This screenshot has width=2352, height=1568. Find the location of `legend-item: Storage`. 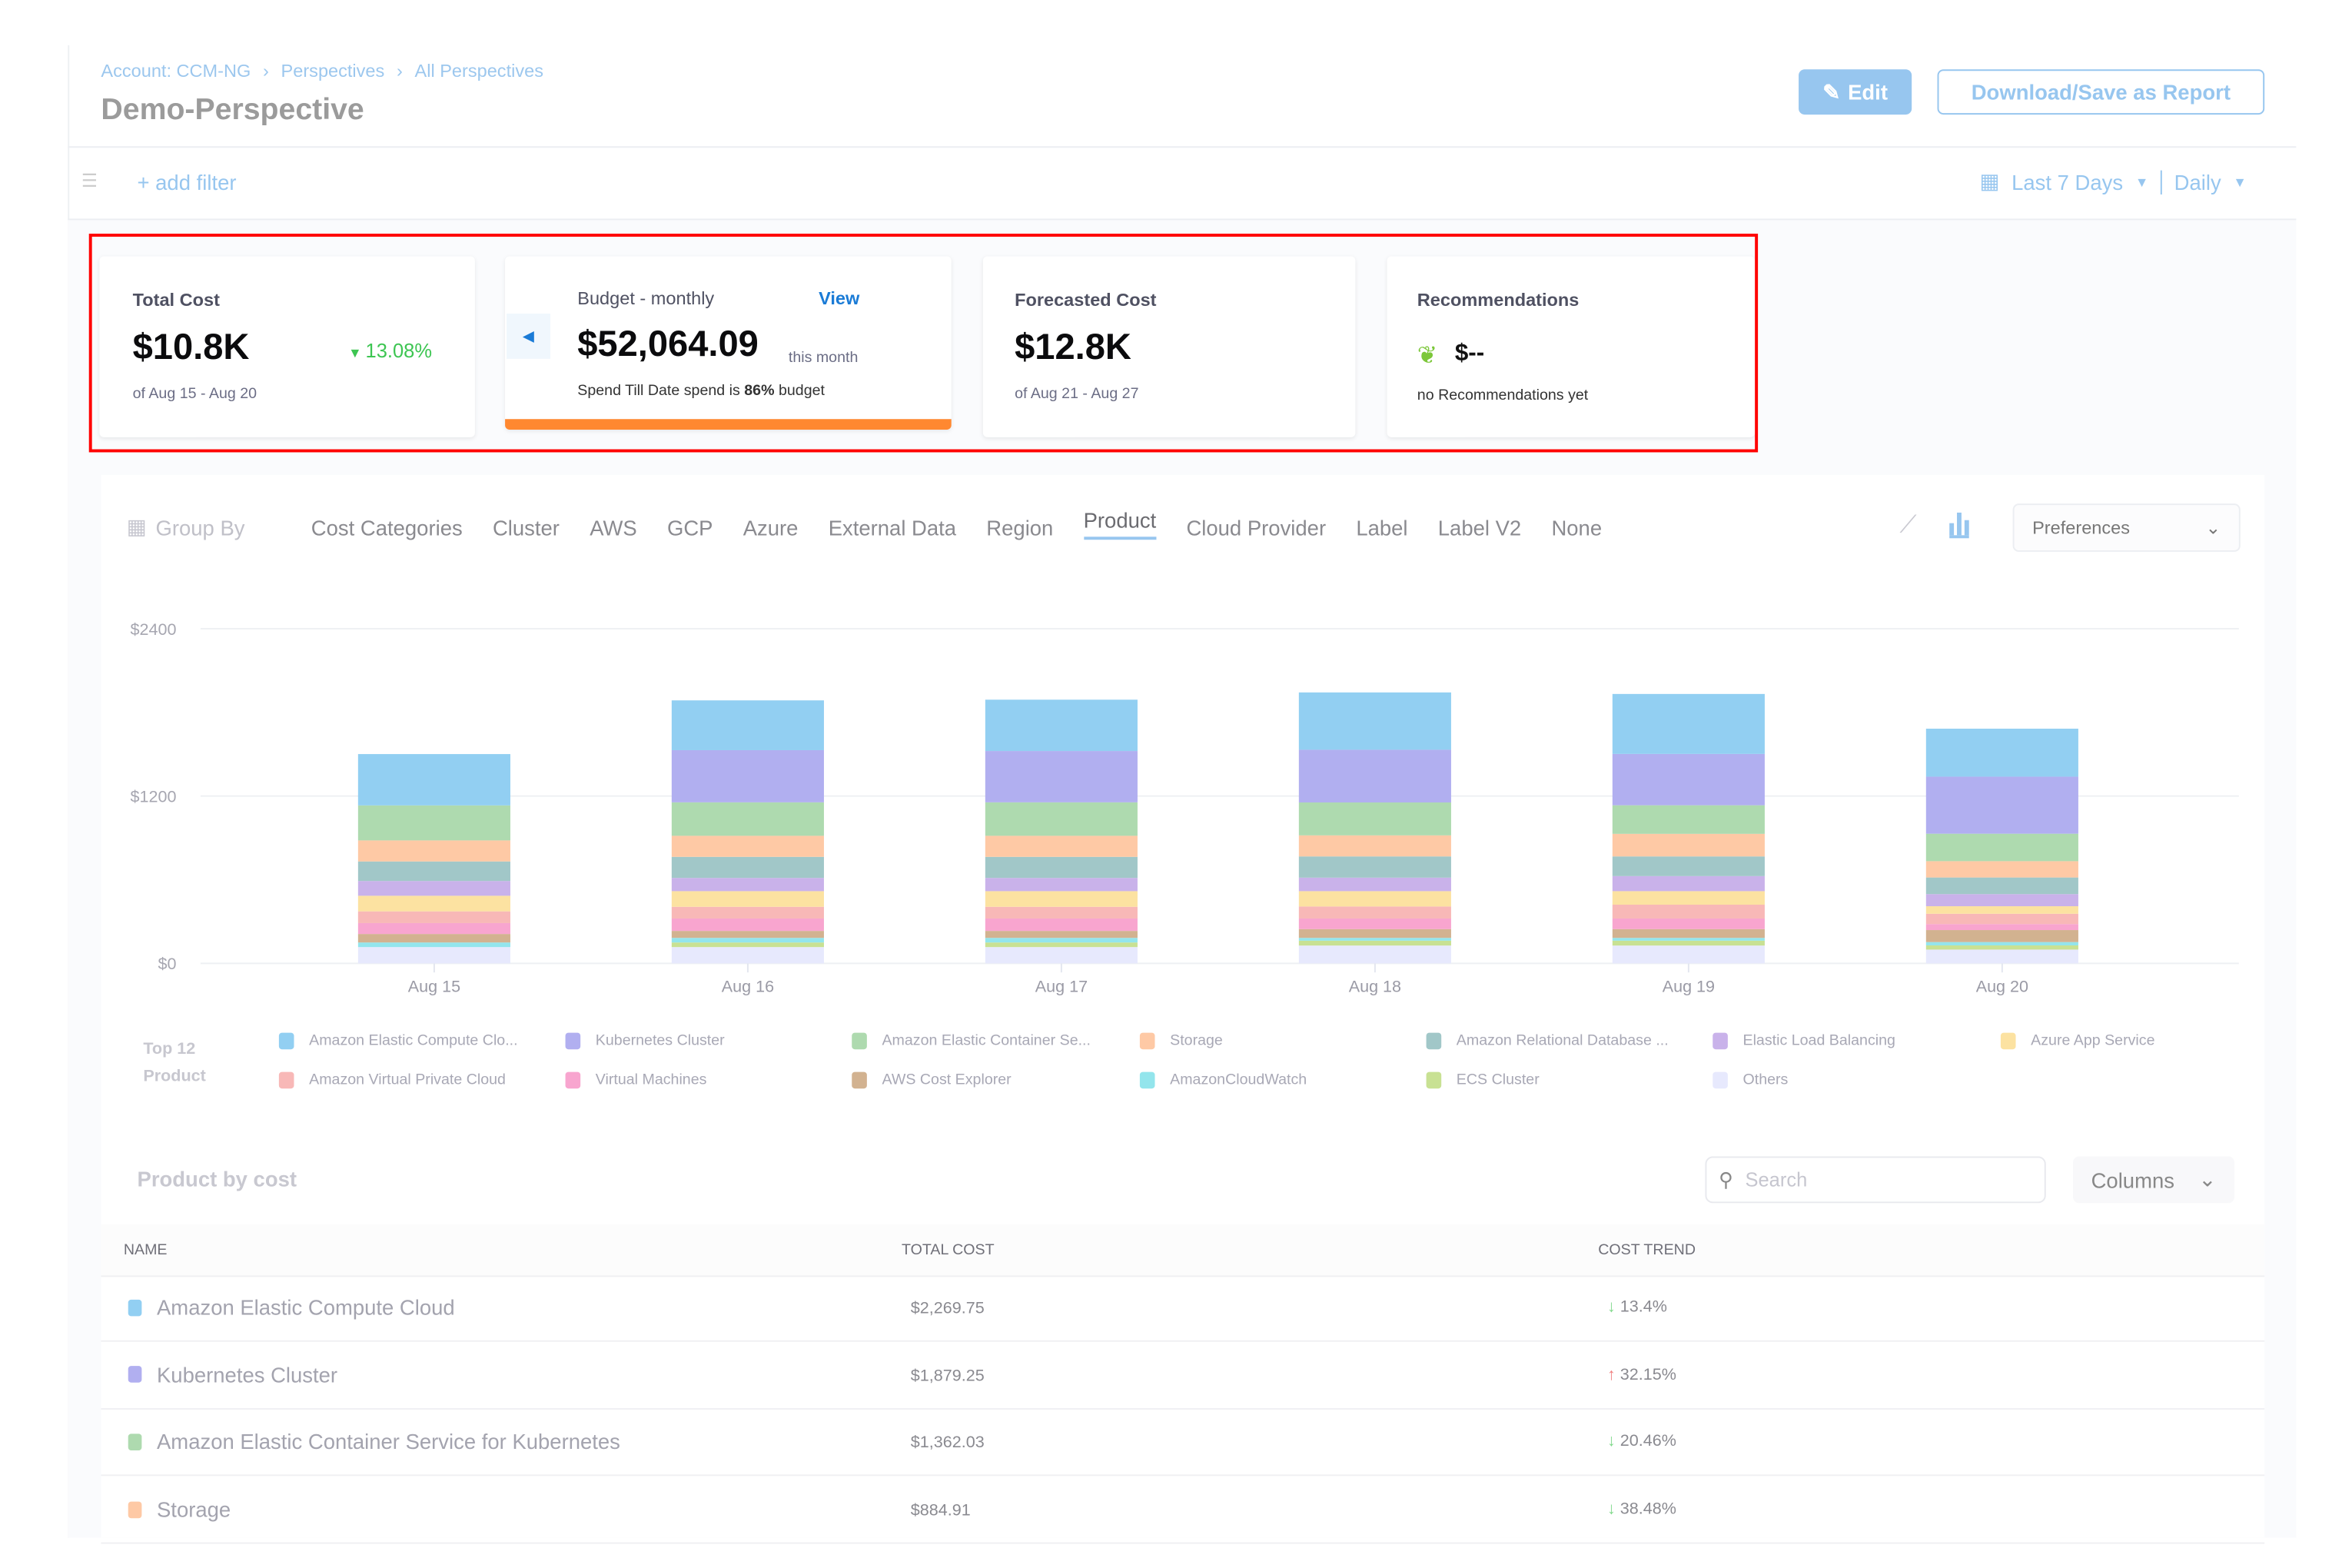

legend-item: Storage is located at coordinates (1181, 1041).